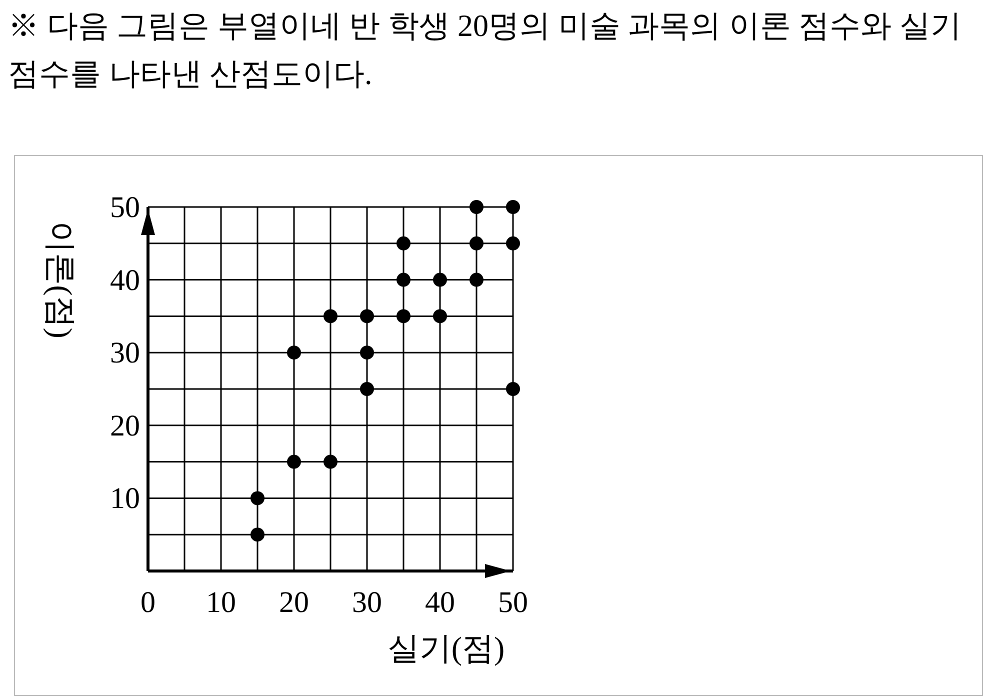 The height and width of the screenshot is (700, 993). Describe the element at coordinates (367, 602) in the screenshot. I see `x-tick-label: 30` at that location.